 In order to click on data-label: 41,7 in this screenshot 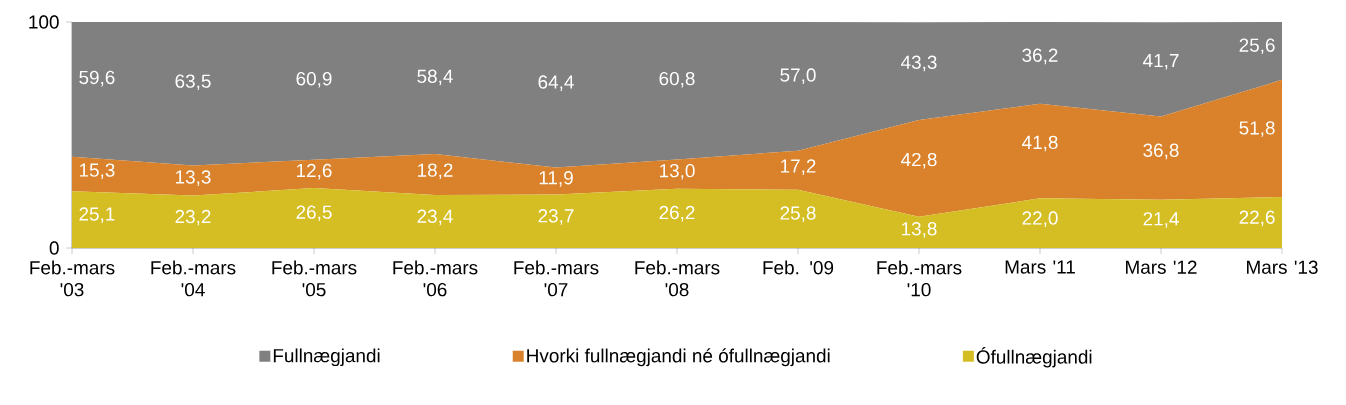, I will do `click(1161, 62)`.